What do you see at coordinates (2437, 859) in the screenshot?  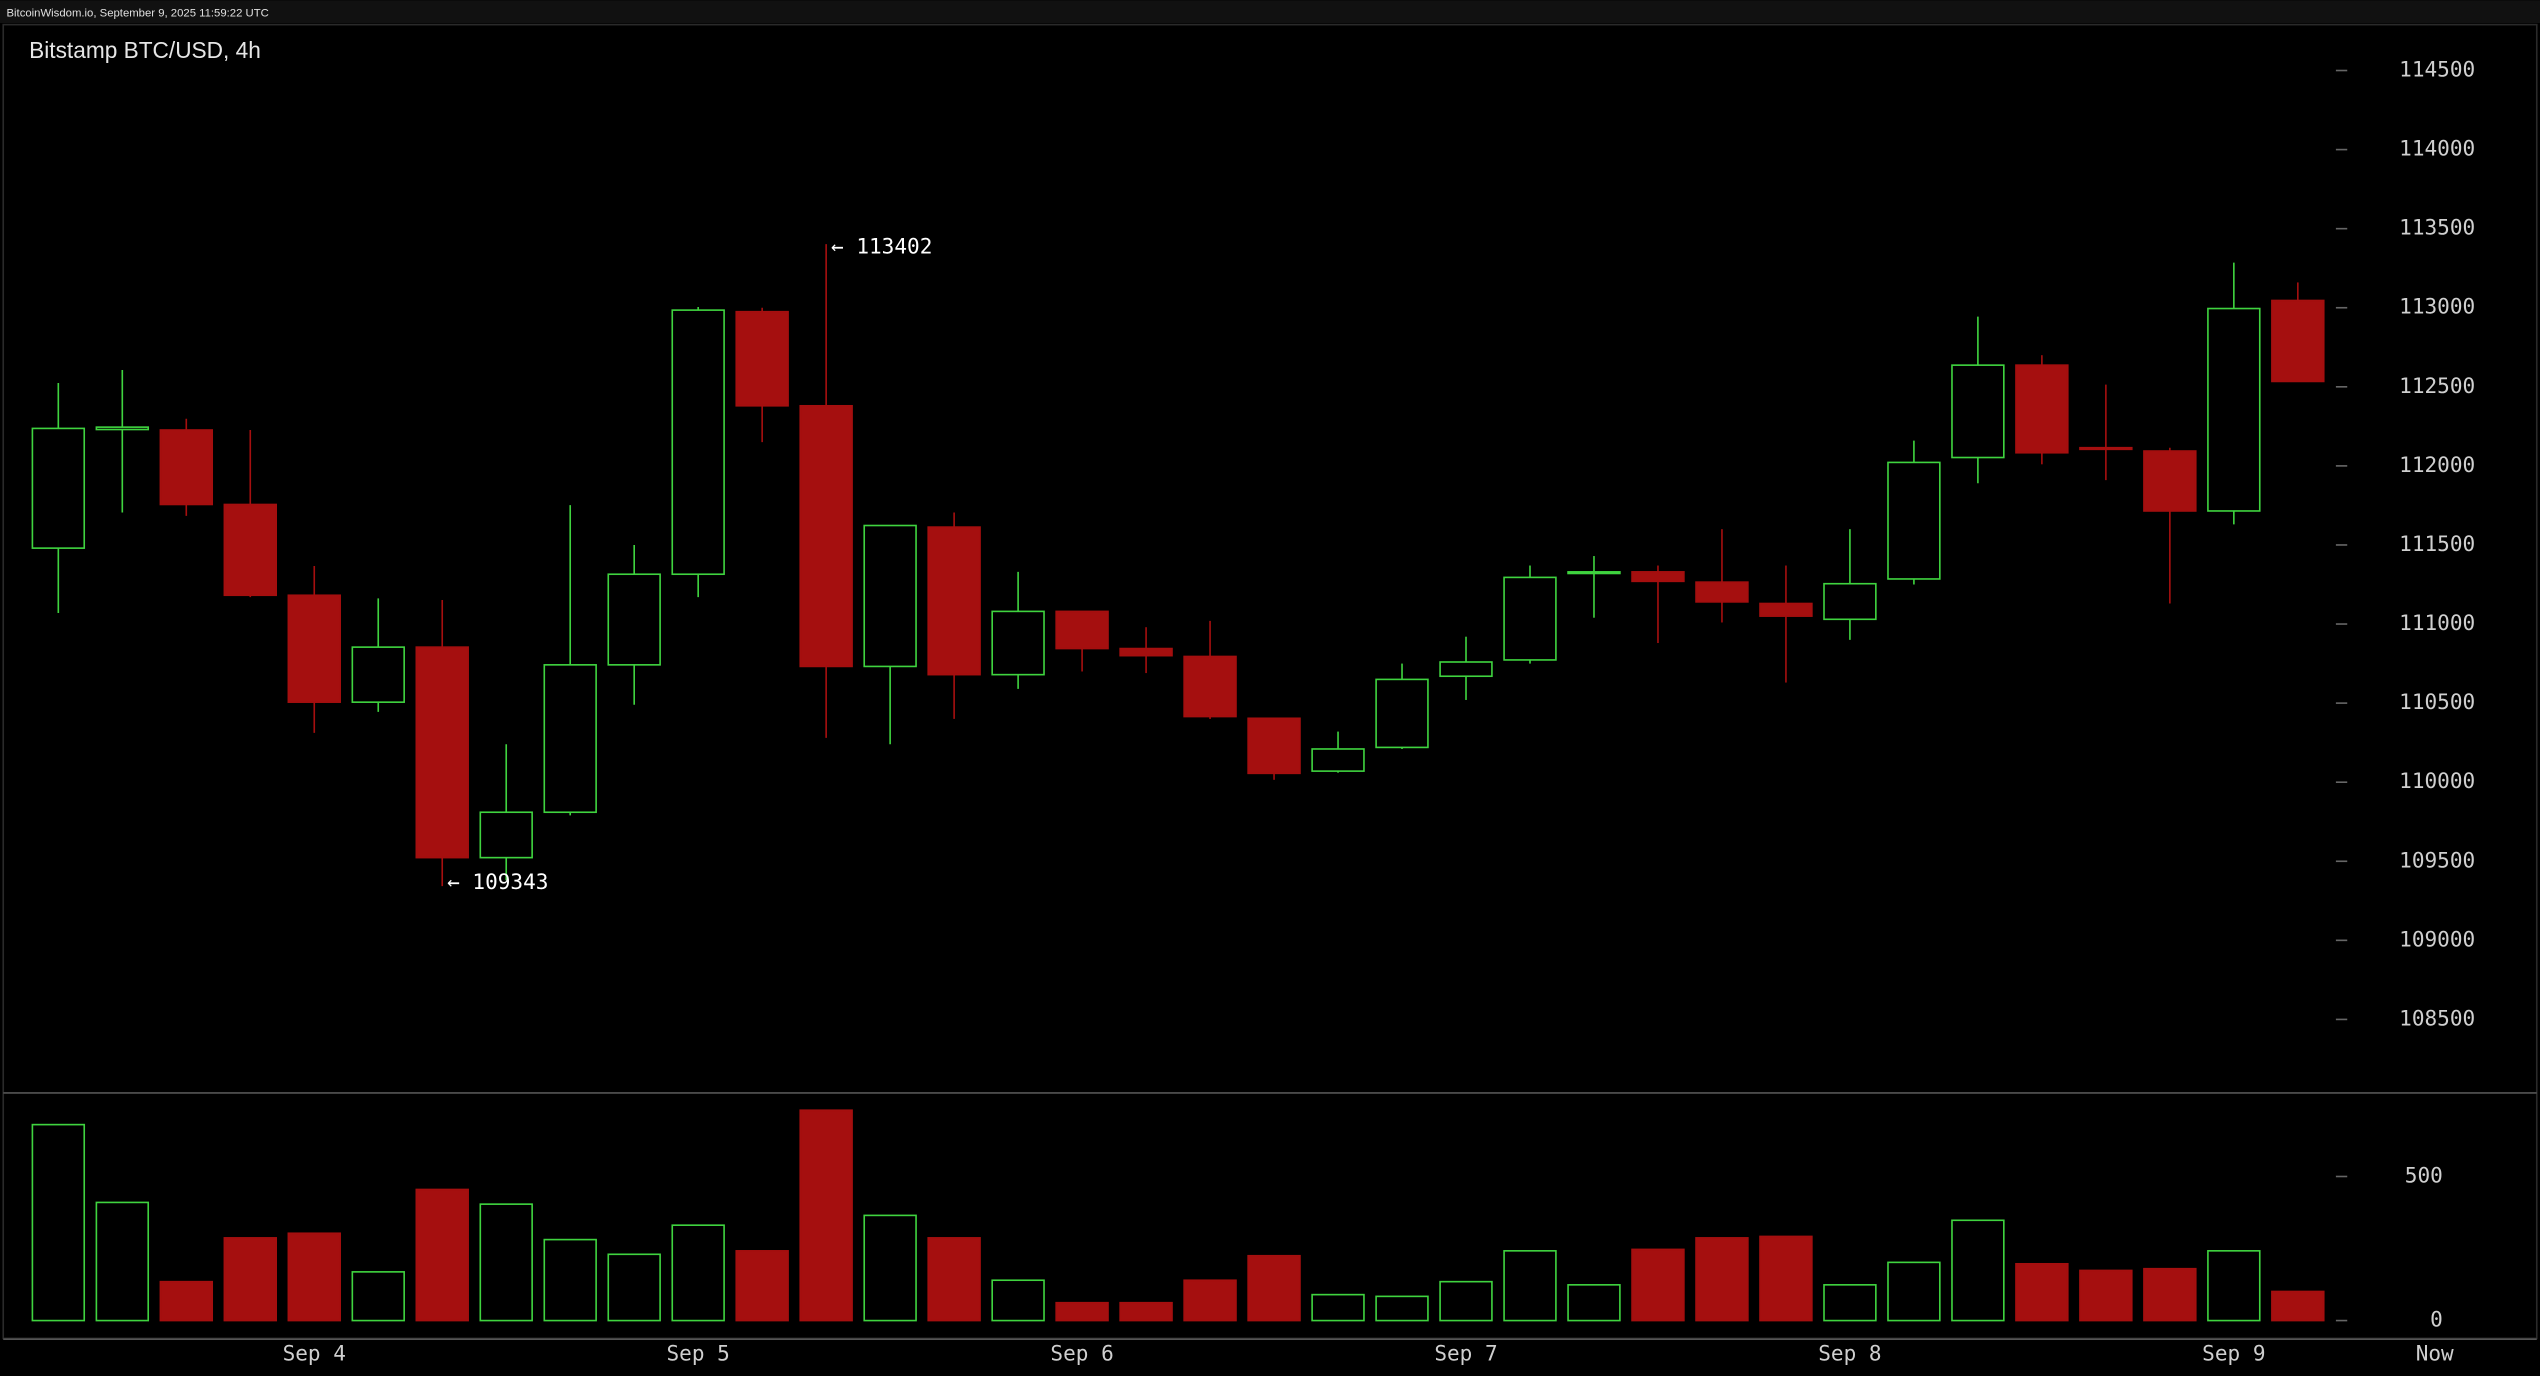 I see `y-tick-label: 109500` at bounding box center [2437, 859].